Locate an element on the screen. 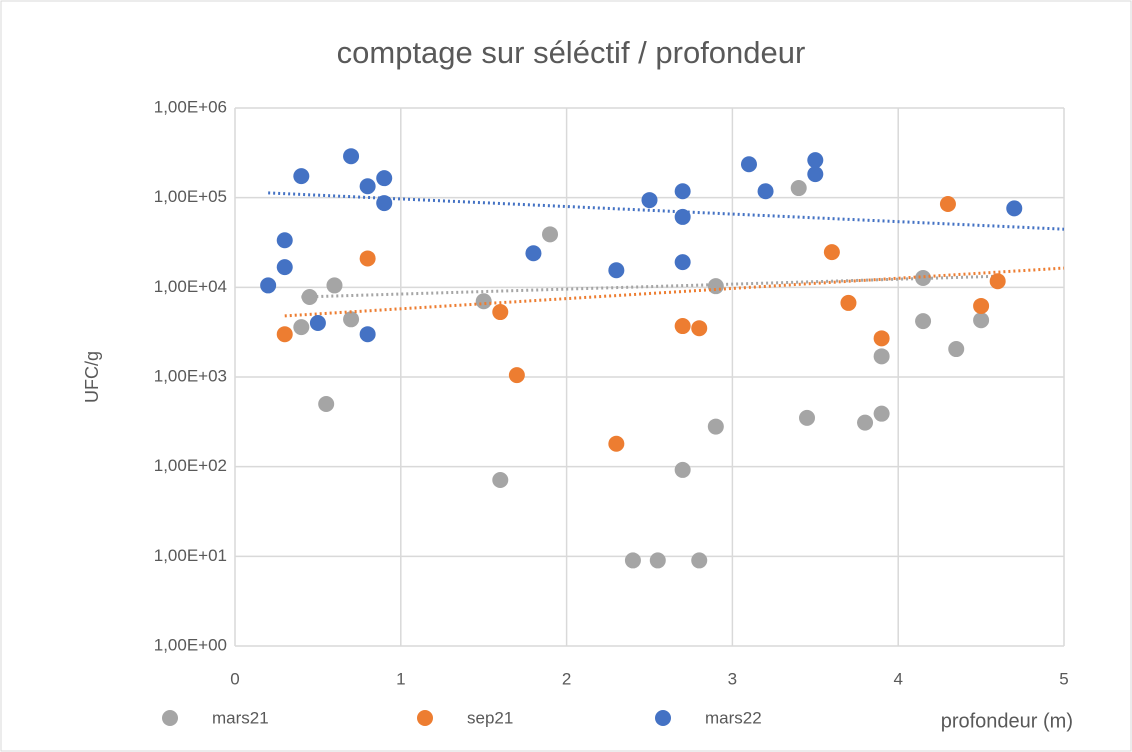 The image size is (1132, 752). y-axis-label: UFC/g is located at coordinates (92, 377).